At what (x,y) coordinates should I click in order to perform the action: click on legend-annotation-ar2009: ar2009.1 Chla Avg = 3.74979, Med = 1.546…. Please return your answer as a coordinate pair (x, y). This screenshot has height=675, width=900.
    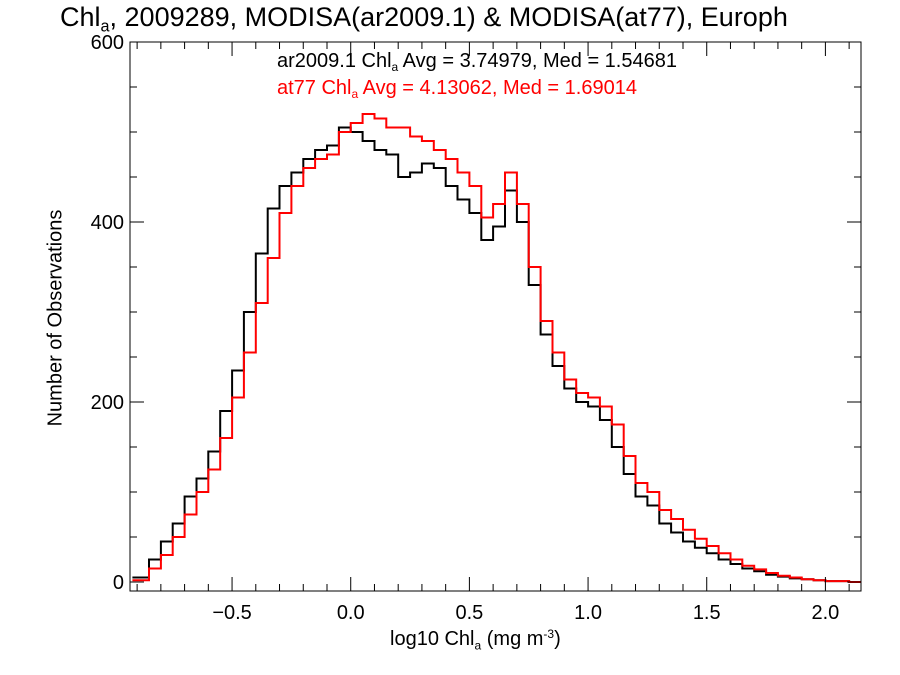
    Looking at the image, I should click on (477, 62).